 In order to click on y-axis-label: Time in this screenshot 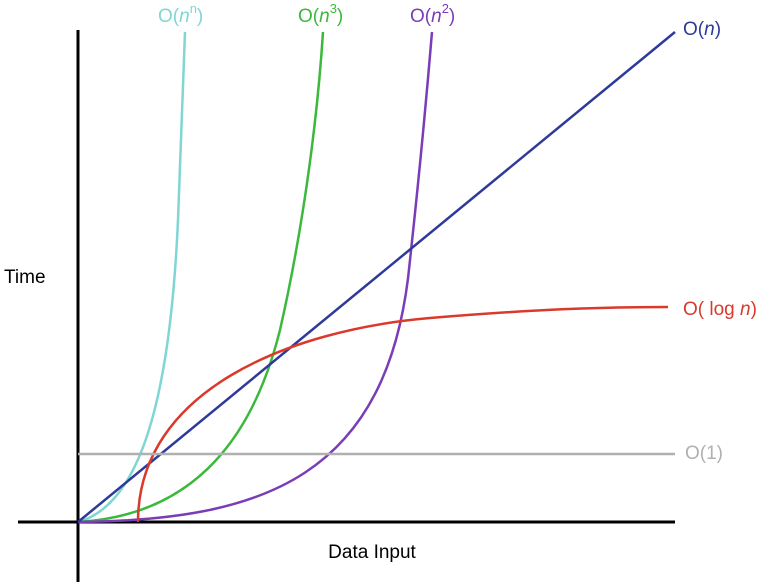, I will do `click(25, 277)`.